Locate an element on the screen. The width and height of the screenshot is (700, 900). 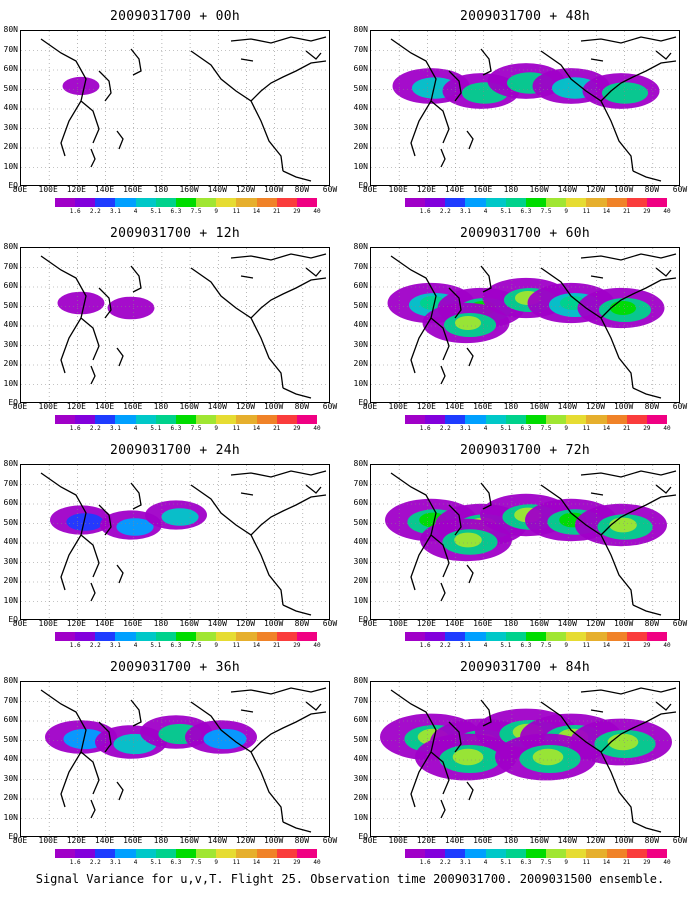
latitude-label: 60N is located at coordinates (10, 68).